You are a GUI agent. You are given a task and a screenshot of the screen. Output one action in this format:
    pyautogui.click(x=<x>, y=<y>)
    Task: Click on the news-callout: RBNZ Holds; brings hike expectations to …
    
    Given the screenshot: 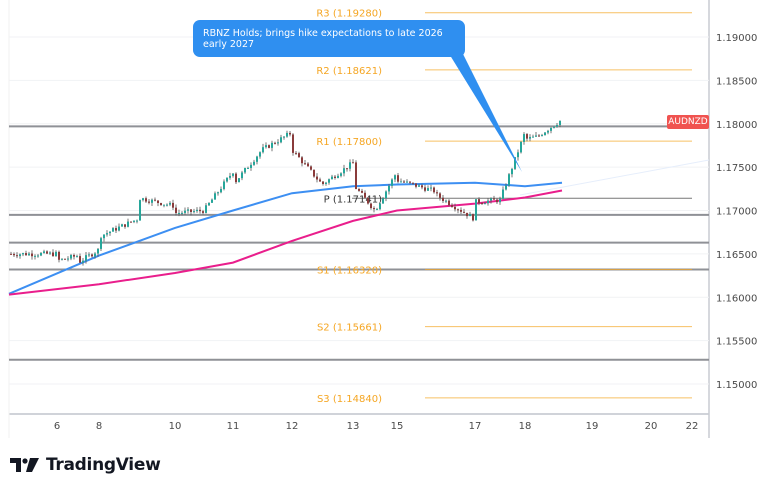 What is the action you would take?
    pyautogui.click(x=329, y=38)
    